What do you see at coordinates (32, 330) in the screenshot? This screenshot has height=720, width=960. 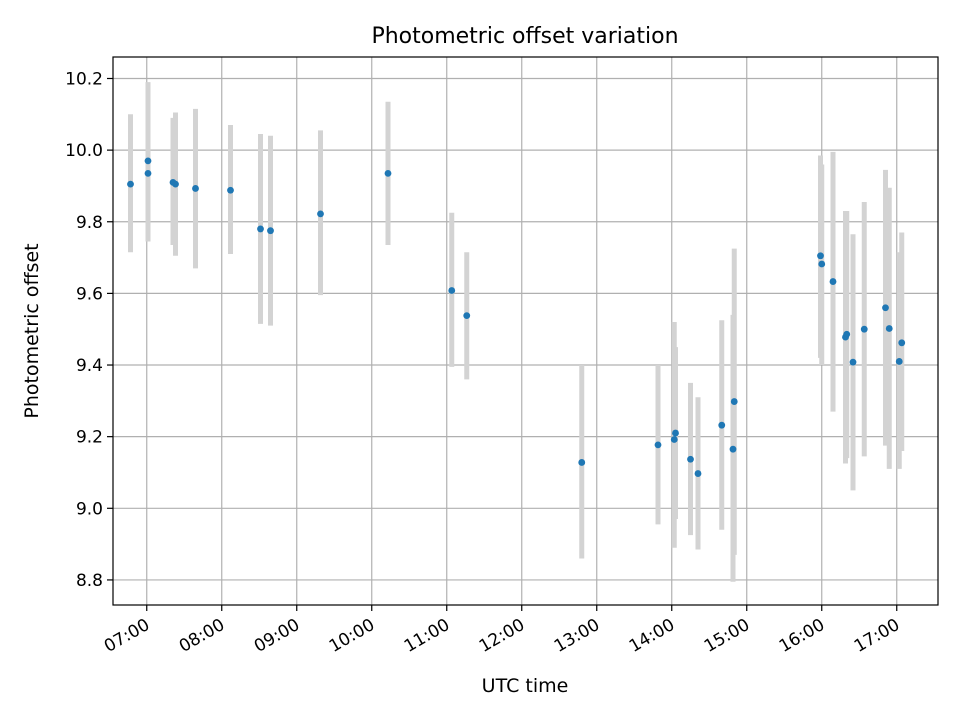 I see `y-axis-label: Photometric offset` at bounding box center [32, 330].